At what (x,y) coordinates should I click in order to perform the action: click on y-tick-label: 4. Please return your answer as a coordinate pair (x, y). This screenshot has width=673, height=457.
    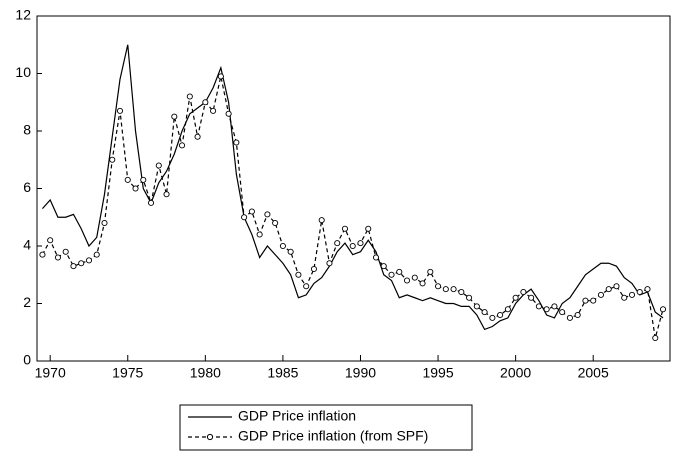
    Looking at the image, I should click on (27, 245).